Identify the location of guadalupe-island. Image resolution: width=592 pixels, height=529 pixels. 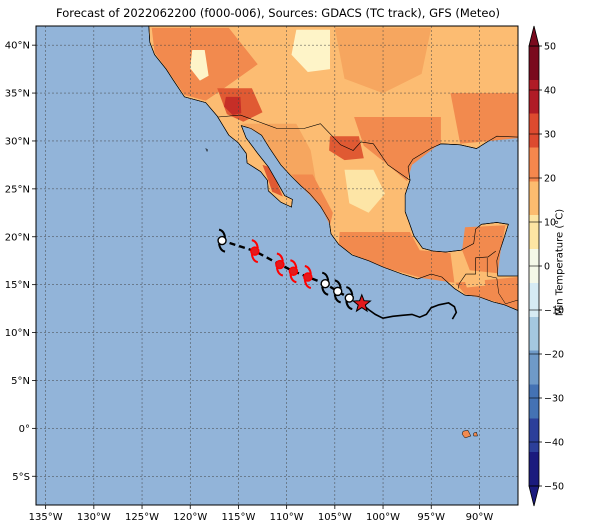
(206, 150).